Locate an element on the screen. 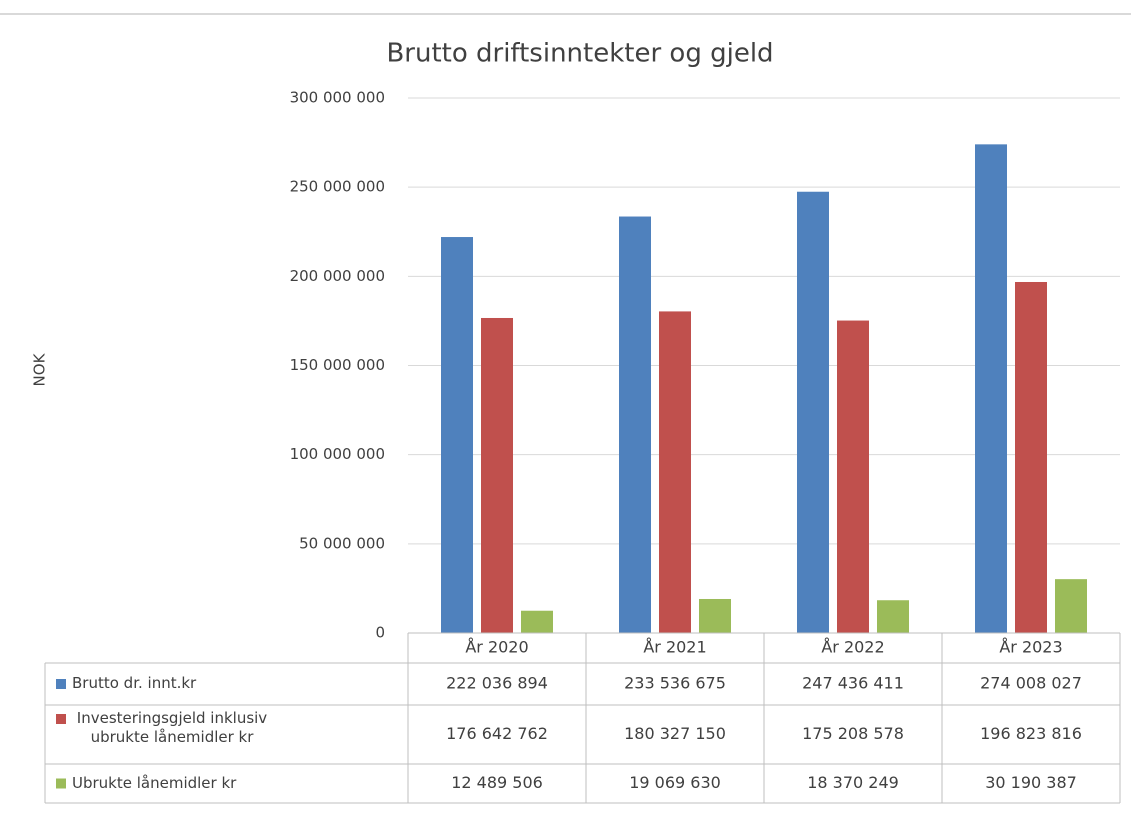  table-value: 274 008 027 is located at coordinates (1031, 683).